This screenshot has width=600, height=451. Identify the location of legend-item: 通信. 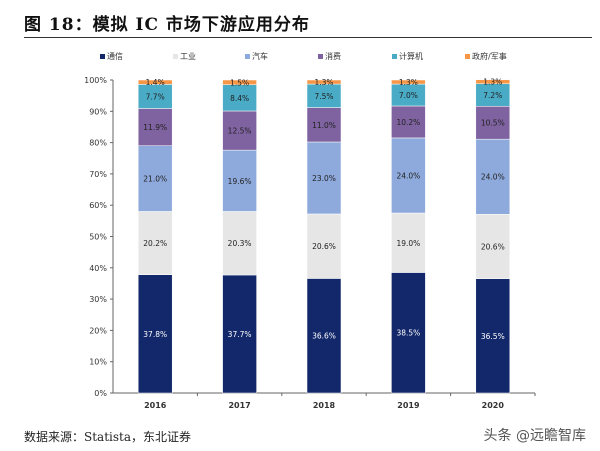
(111, 56).